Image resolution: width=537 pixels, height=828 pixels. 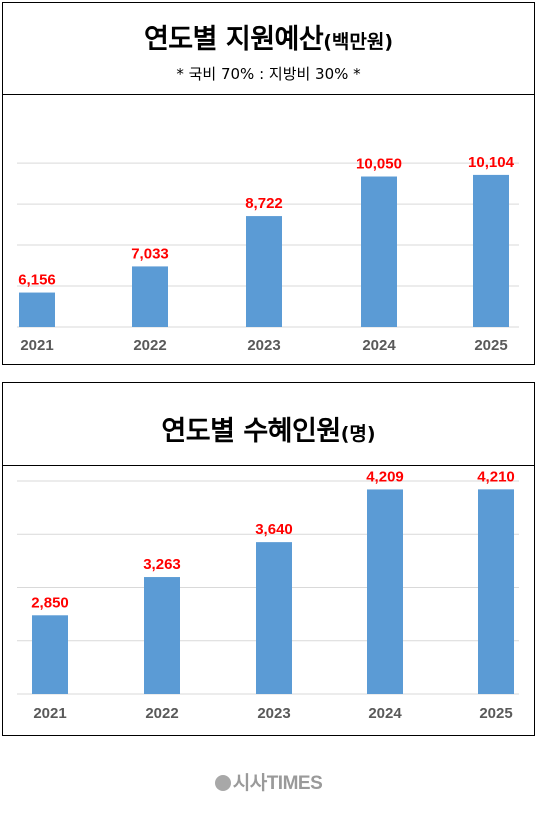 What do you see at coordinates (222, 783) in the screenshot?
I see `watermark-logo-icon` at bounding box center [222, 783].